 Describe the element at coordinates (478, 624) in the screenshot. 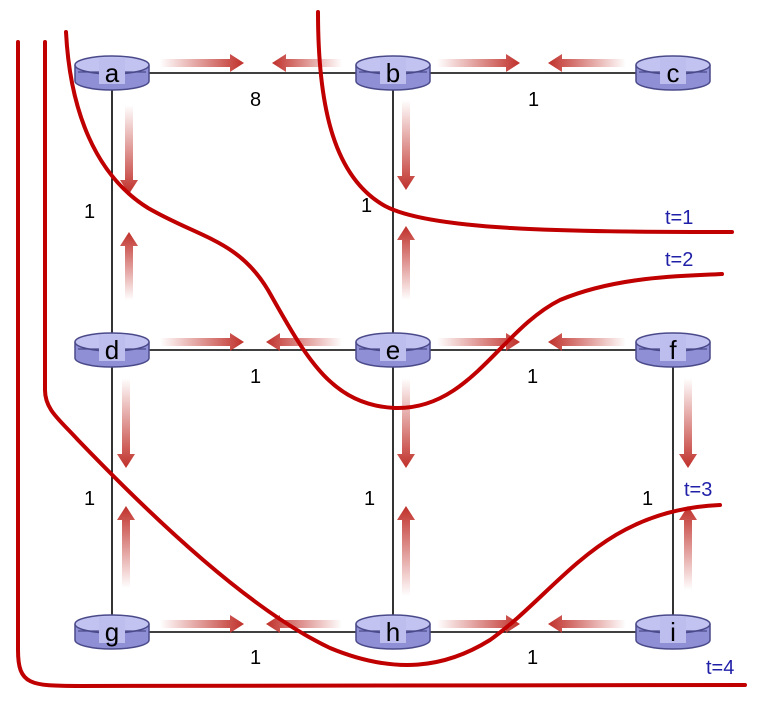

I see `arrow-h-to-i` at that location.